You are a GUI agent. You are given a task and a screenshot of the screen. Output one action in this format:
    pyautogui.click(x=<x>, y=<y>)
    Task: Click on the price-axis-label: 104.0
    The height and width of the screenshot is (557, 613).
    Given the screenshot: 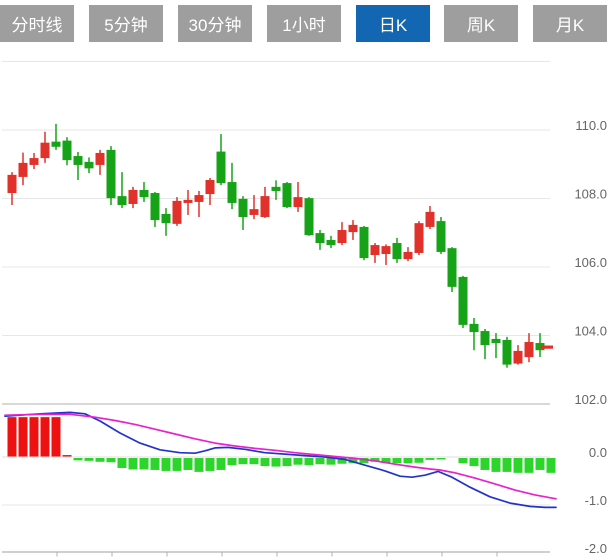 What is the action you would take?
    pyautogui.click(x=590, y=331)
    